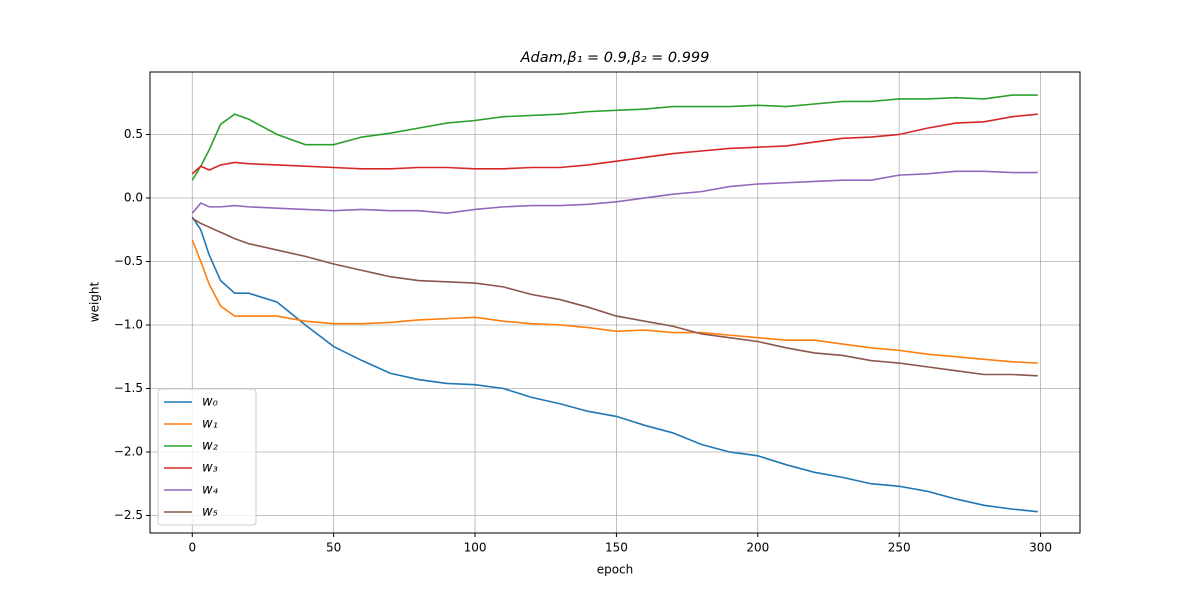 The height and width of the screenshot is (600, 1200). I want to click on legend-label: w₁, so click(210, 424).